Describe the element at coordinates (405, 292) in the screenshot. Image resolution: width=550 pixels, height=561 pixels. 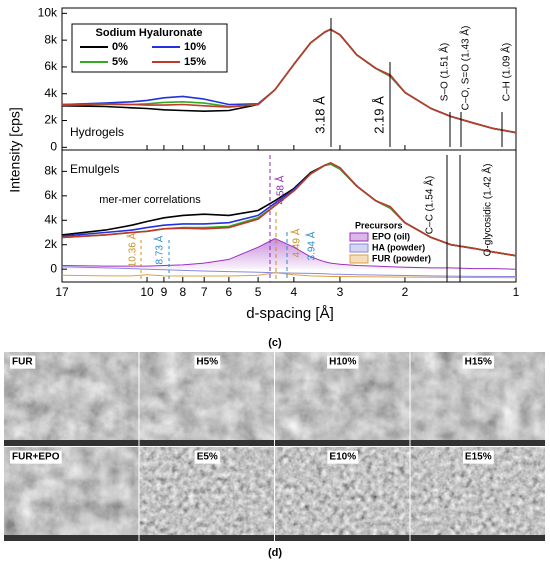
I see `x-tick-label: 2` at that location.